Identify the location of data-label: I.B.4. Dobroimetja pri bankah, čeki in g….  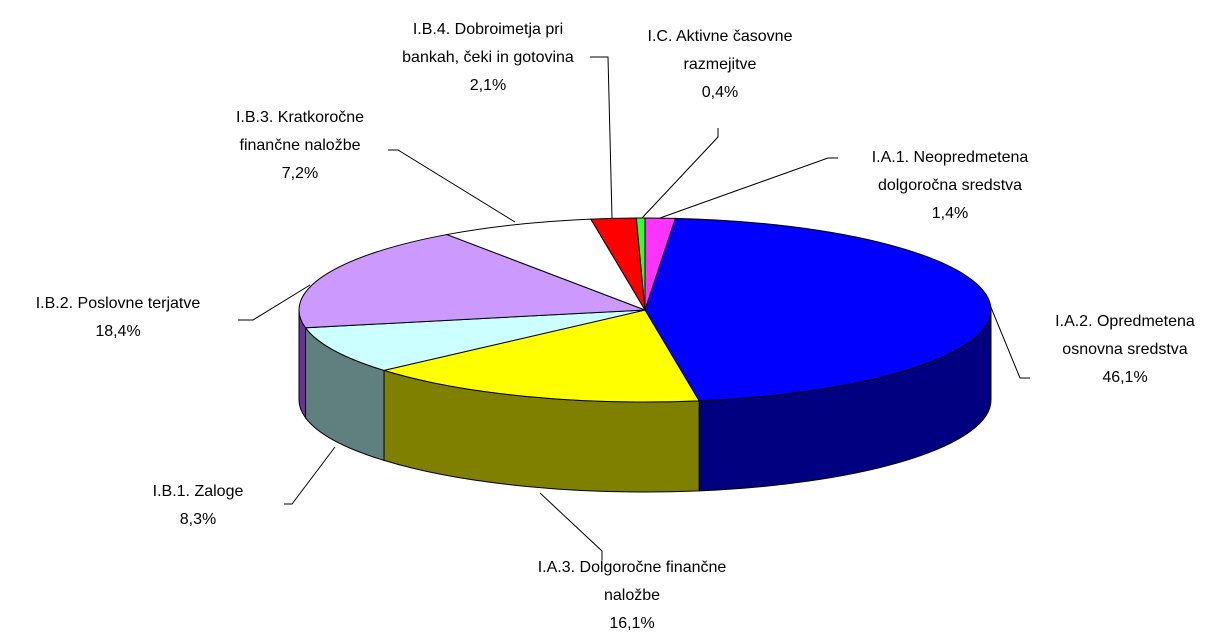
(488, 58).